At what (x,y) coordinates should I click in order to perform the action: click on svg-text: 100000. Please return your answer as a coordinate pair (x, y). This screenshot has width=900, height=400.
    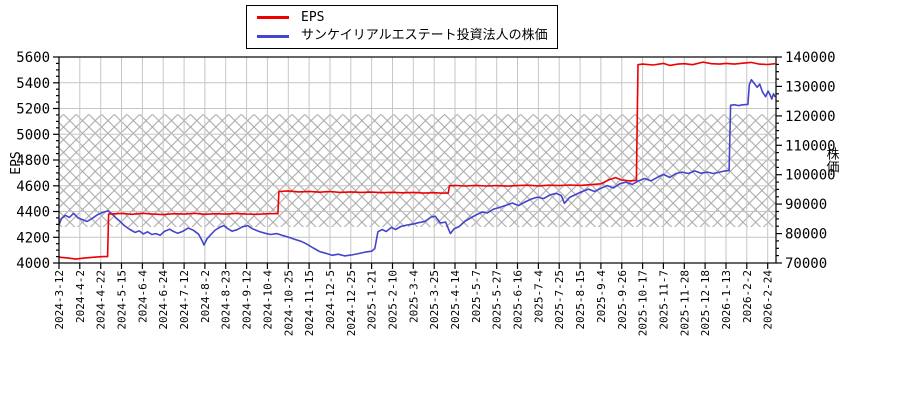
    Looking at the image, I should click on (810, 176).